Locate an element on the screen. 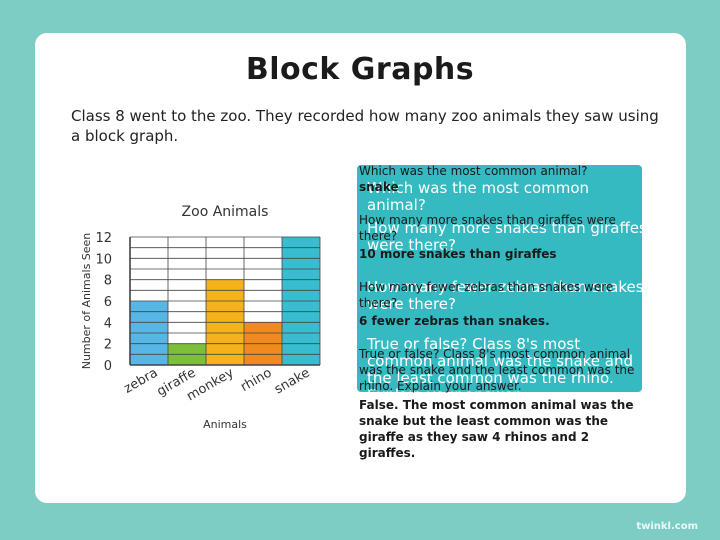 Image resolution: width=720 pixels, height=540 pixels. y-axis-label: Number of Animals Seen is located at coordinates (86, 301).